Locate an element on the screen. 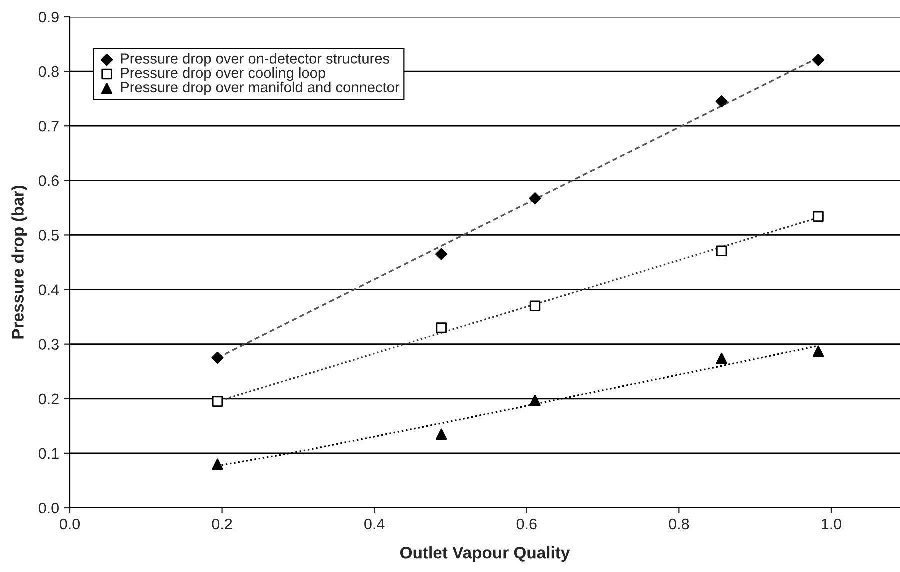 The height and width of the screenshot is (572, 900). y-axis-title: Pressure drop (bar) is located at coordinates (20, 262).